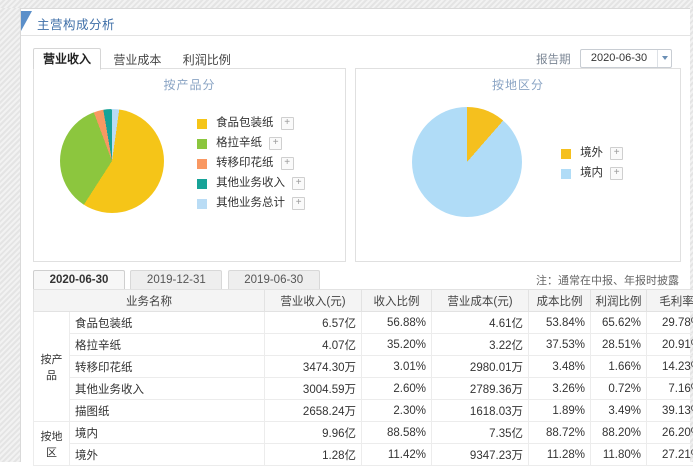 This screenshot has width=693, height=466. Describe the element at coordinates (313, 411) in the screenshot. I see `cell-revenue: 2658.24万` at that location.